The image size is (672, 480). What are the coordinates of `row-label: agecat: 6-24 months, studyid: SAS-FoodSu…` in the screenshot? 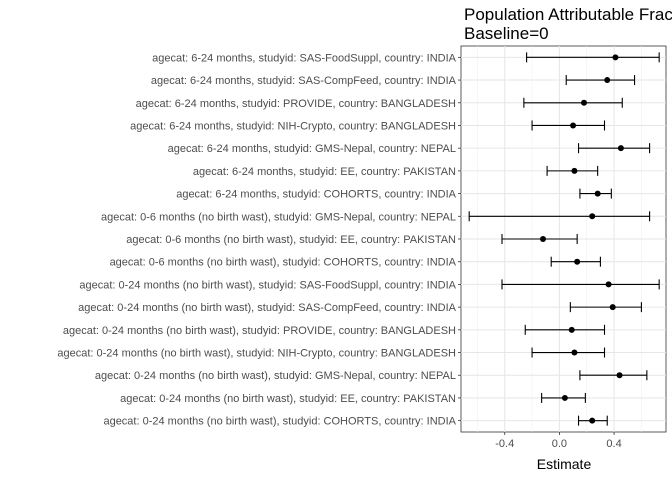 It's located at (304, 58).